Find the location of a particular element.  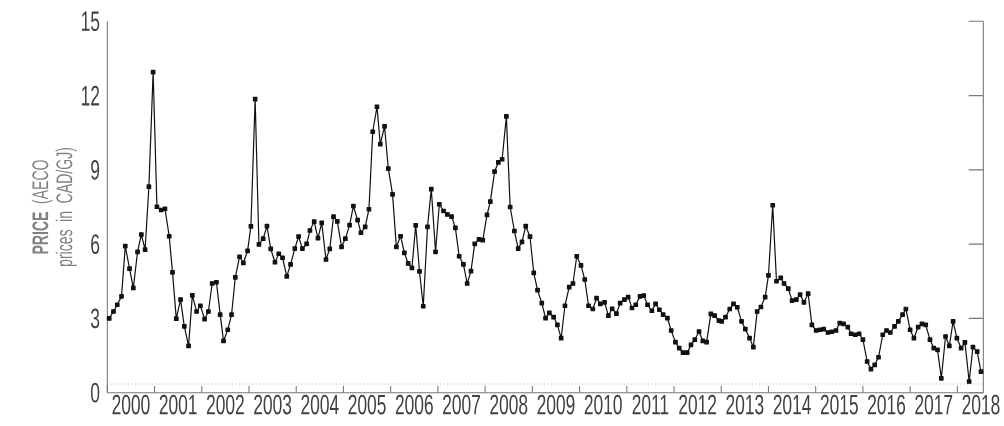

x-tick-label: 2010 is located at coordinates (603, 404).